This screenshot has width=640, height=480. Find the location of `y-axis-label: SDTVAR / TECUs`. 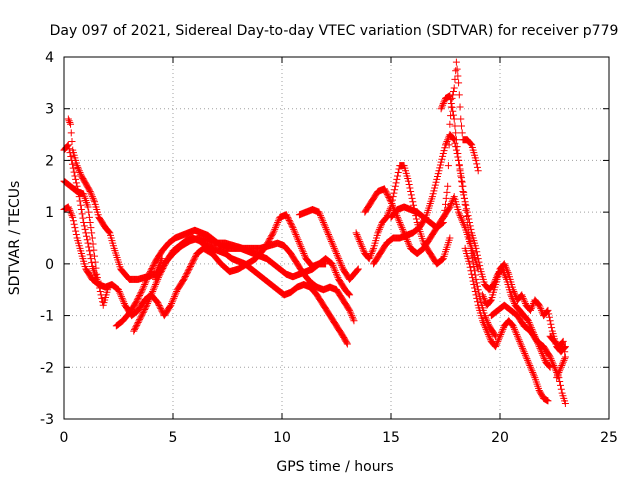

y-axis-label: SDTVAR / TECUs is located at coordinates (15, 238).